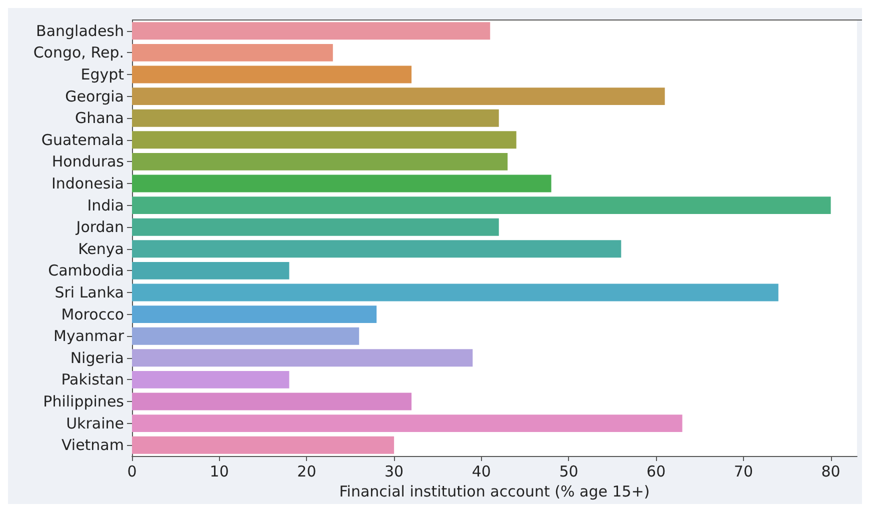  I want to click on x-tick-label: 10, so click(219, 471).